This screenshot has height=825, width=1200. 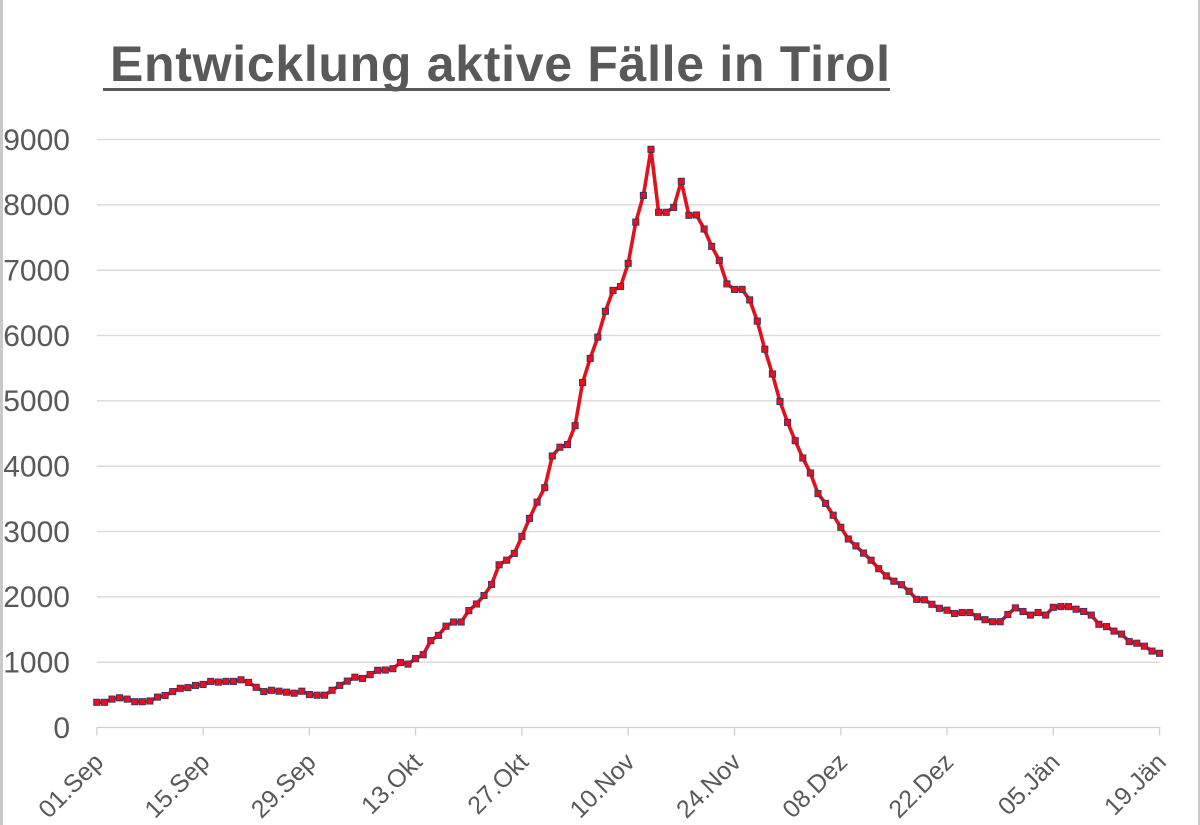 I want to click on svg-text: 01.Sep, so click(x=71, y=786).